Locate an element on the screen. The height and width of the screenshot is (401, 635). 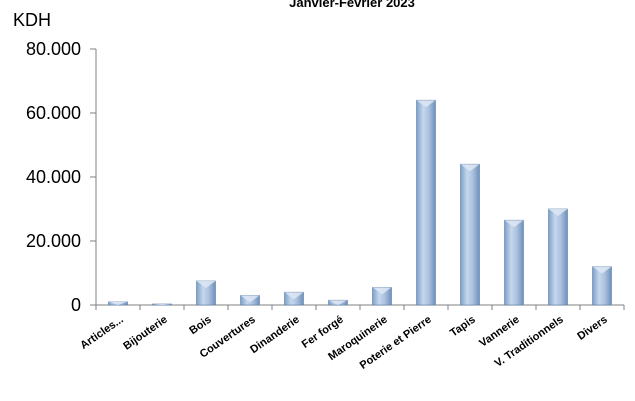
x-tick-label: Divers is located at coordinates (592, 328).